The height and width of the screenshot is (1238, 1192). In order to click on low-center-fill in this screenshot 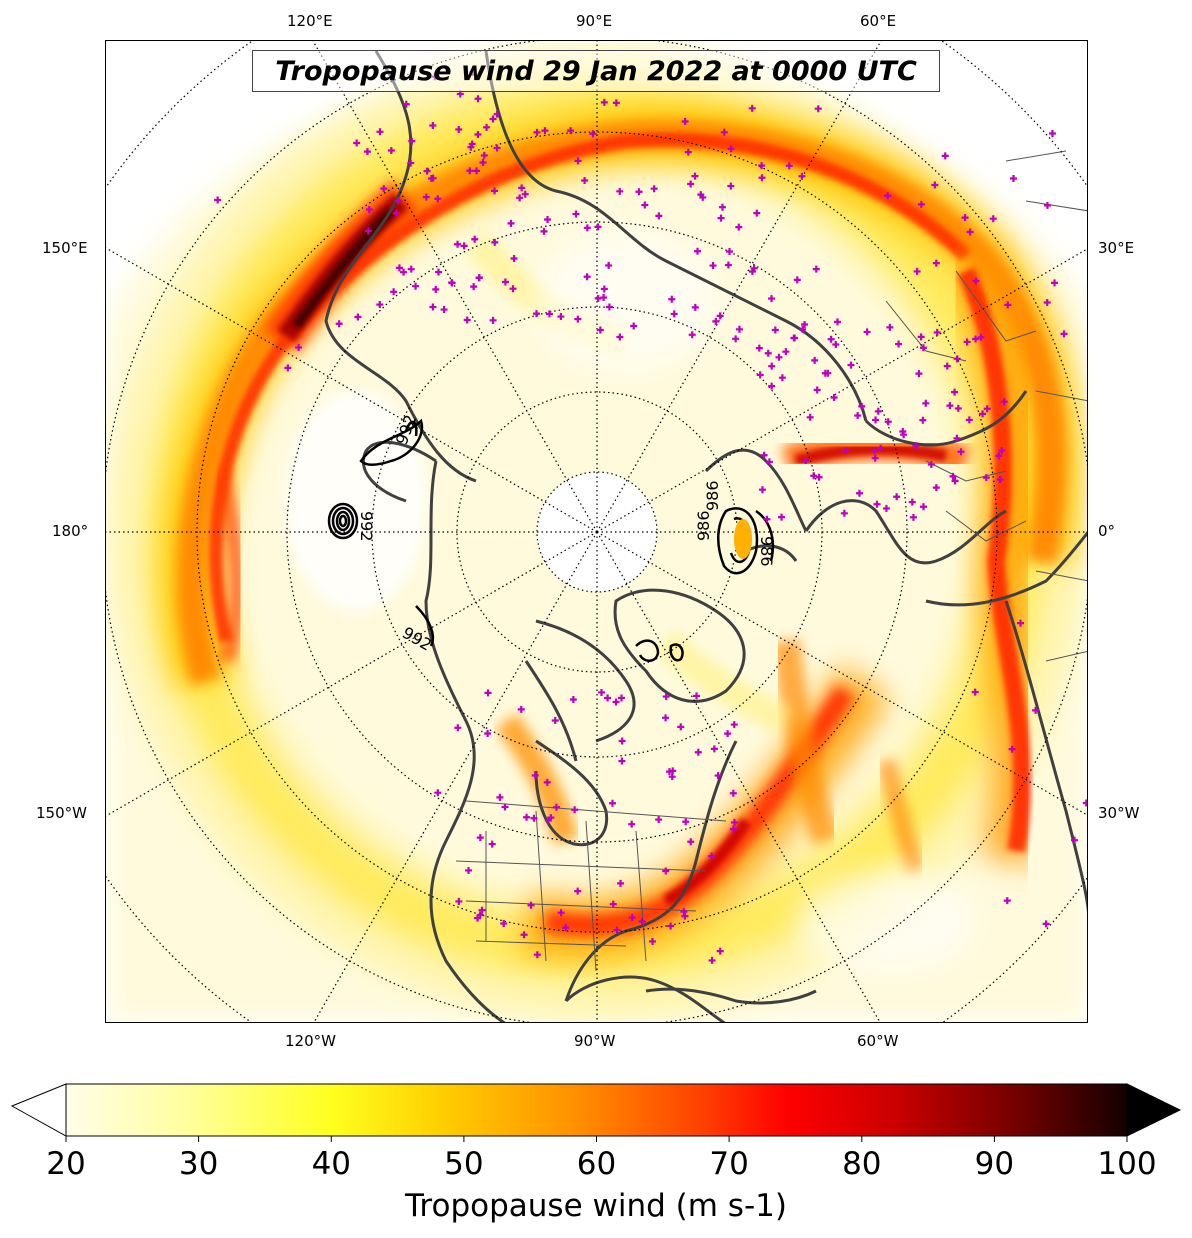, I will do `click(743, 539)`.